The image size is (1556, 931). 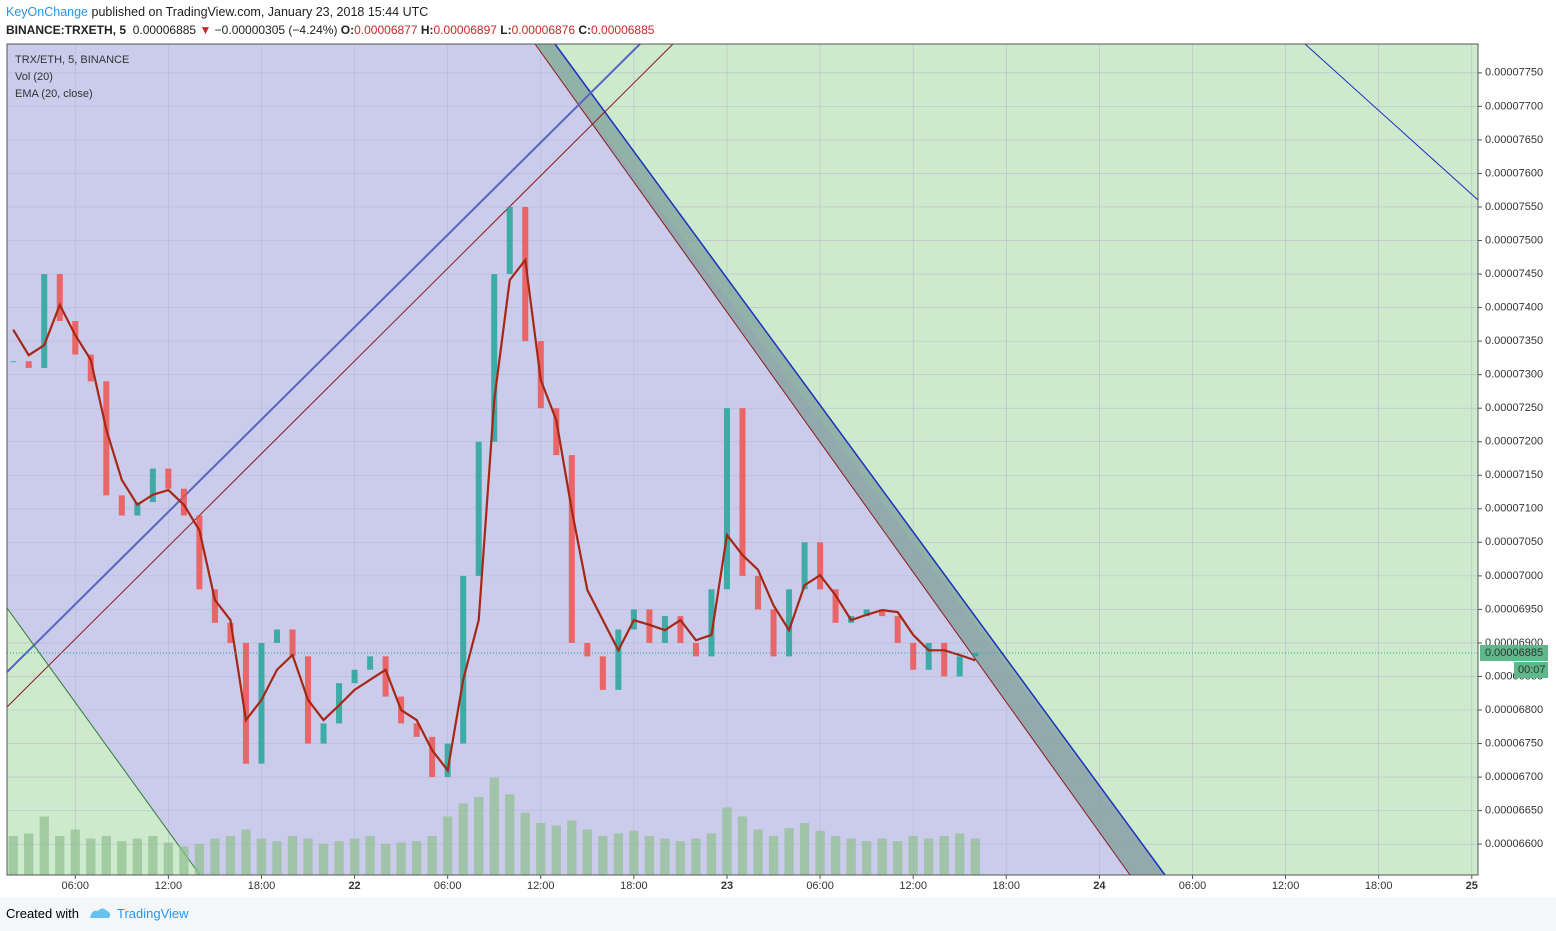 I want to click on y-tick-label: 0.00007300, so click(x=1514, y=375).